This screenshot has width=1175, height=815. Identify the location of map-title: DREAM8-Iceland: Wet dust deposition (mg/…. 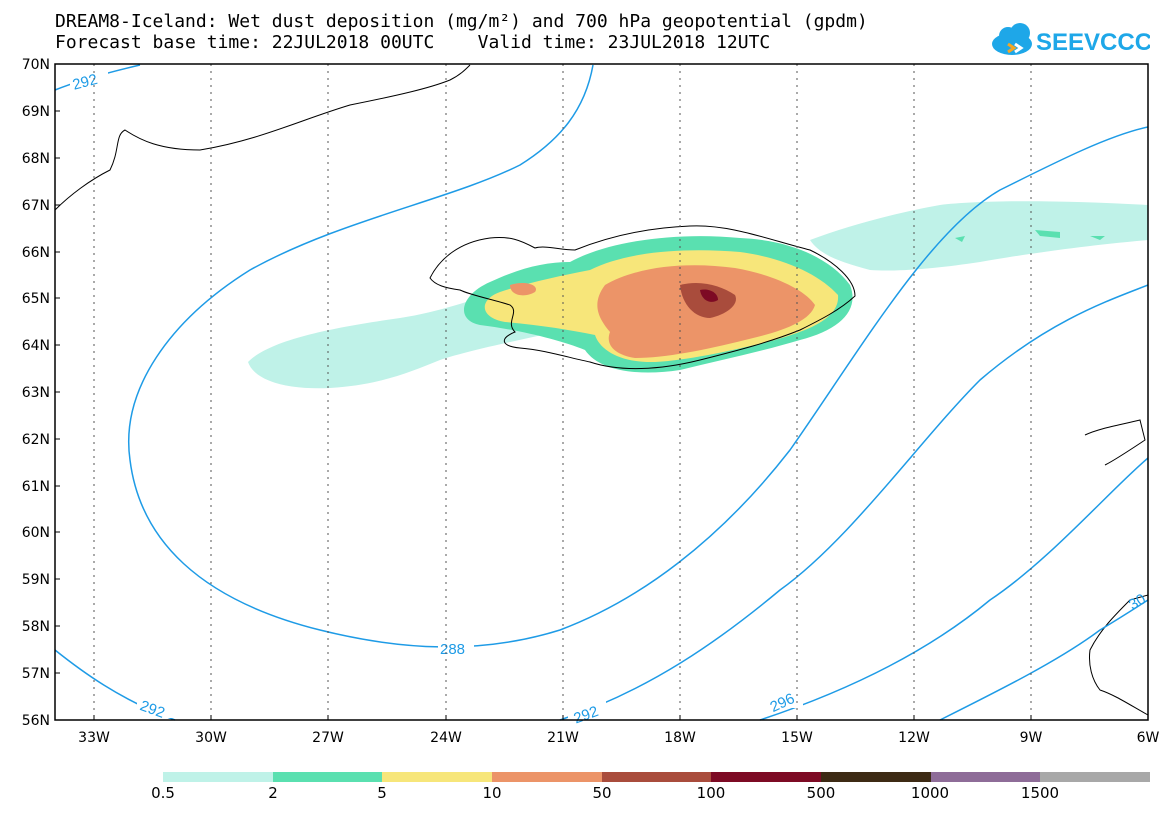
(461, 21).